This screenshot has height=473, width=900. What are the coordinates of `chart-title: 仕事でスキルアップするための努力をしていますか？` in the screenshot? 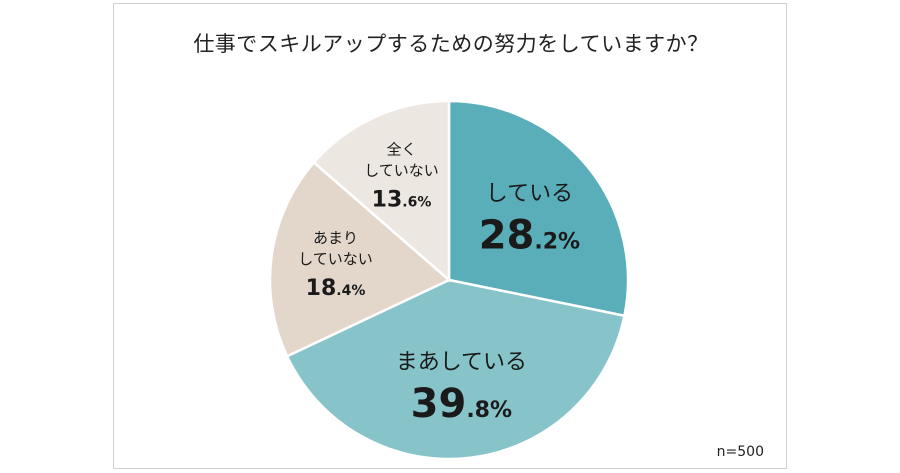 It's located at (451, 44).